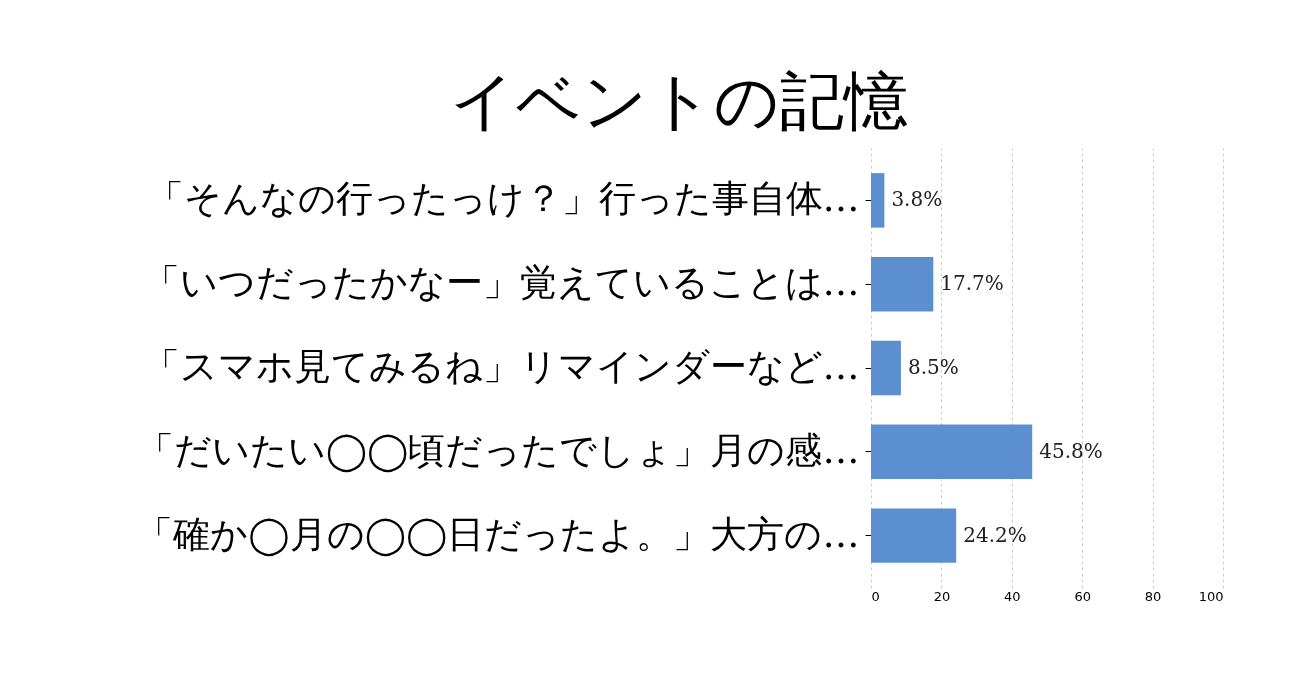  Describe the element at coordinates (1071, 450) in the screenshot. I see `data-label: 45.8%` at that location.